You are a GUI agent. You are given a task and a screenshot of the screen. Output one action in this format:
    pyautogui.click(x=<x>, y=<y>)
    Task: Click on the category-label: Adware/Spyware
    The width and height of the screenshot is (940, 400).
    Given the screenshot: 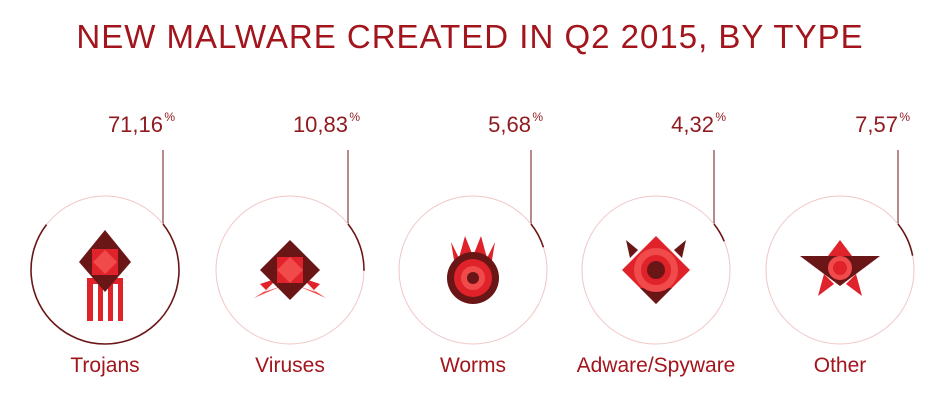 What is the action you would take?
    pyautogui.click(x=656, y=365)
    